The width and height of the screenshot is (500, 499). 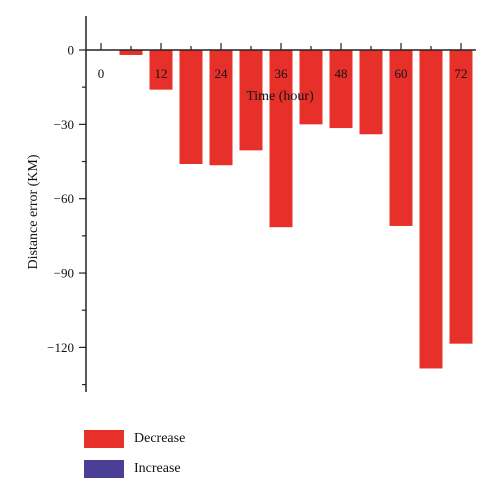 I want to click on x-axis-title: Time (hour), so click(x=280, y=96).